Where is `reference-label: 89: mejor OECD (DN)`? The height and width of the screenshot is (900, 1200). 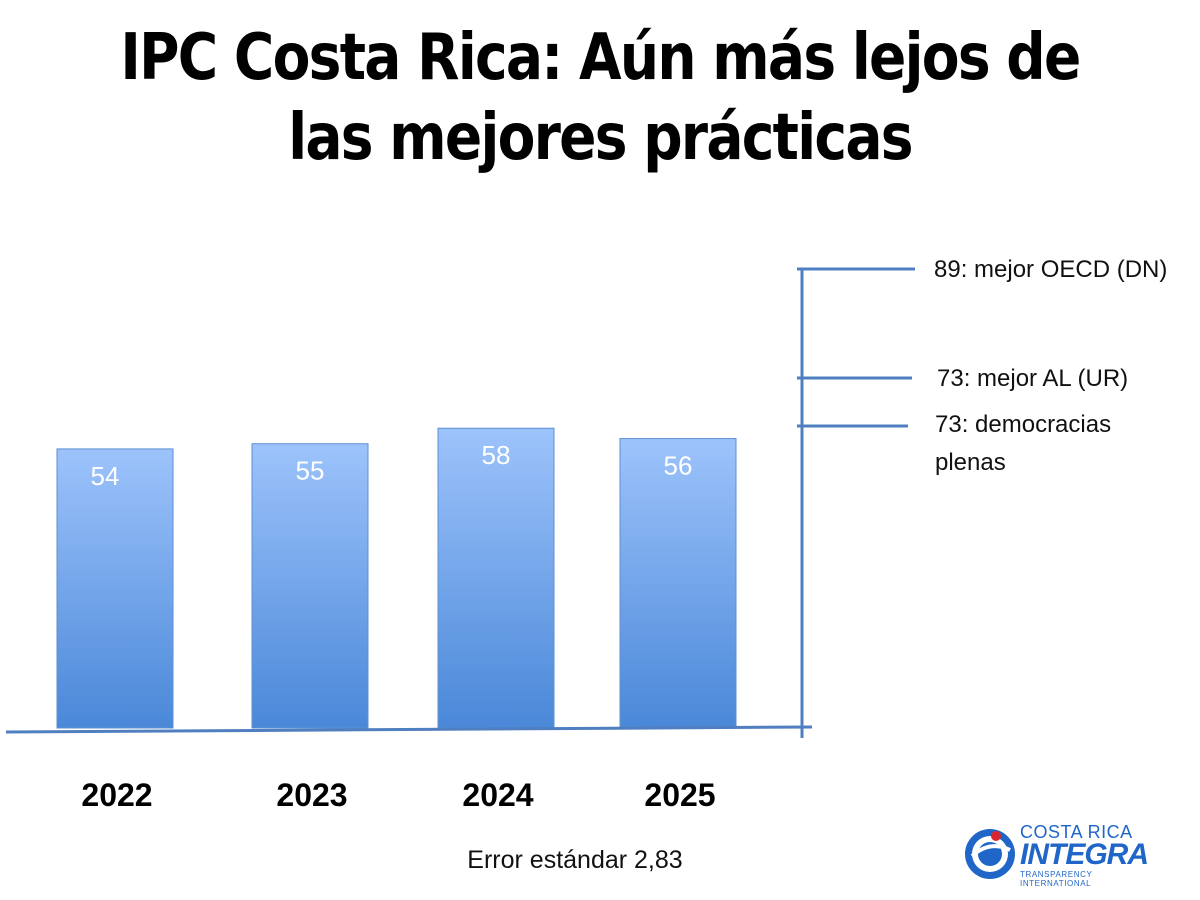 reference-label: 89: mejor OECD (DN) is located at coordinates (1050, 269).